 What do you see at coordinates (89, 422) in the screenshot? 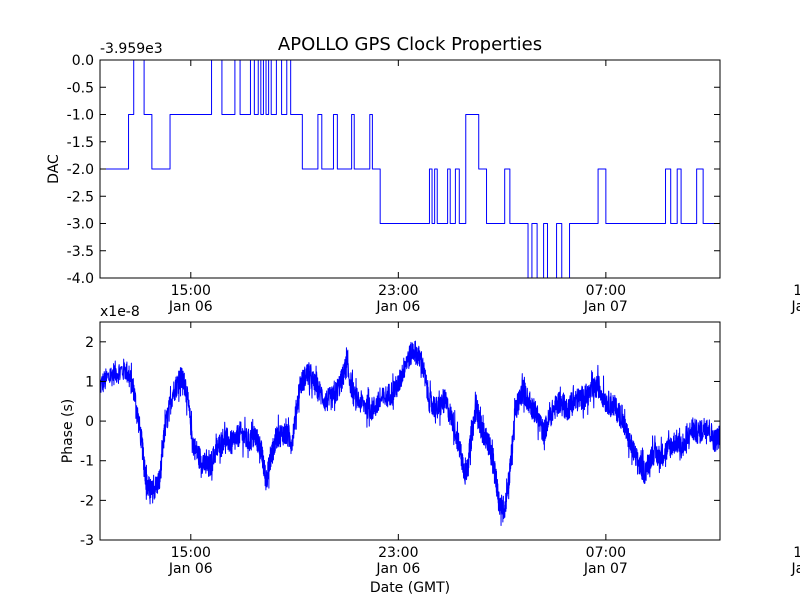
I see `phase-ytick-label: 0` at bounding box center [89, 422].